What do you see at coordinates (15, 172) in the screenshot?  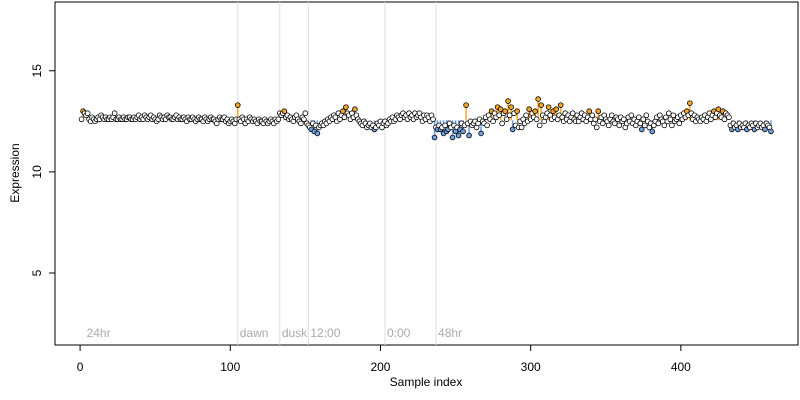 I see `y-axis-label: Expression` at bounding box center [15, 172].